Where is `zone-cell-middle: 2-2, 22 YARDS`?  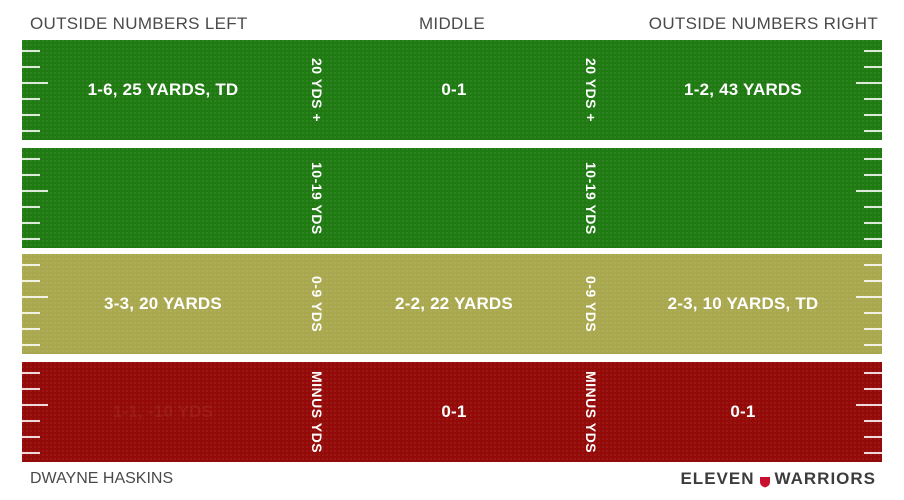
zone-cell-middle: 2-2, 22 YARDS is located at coordinates (454, 303).